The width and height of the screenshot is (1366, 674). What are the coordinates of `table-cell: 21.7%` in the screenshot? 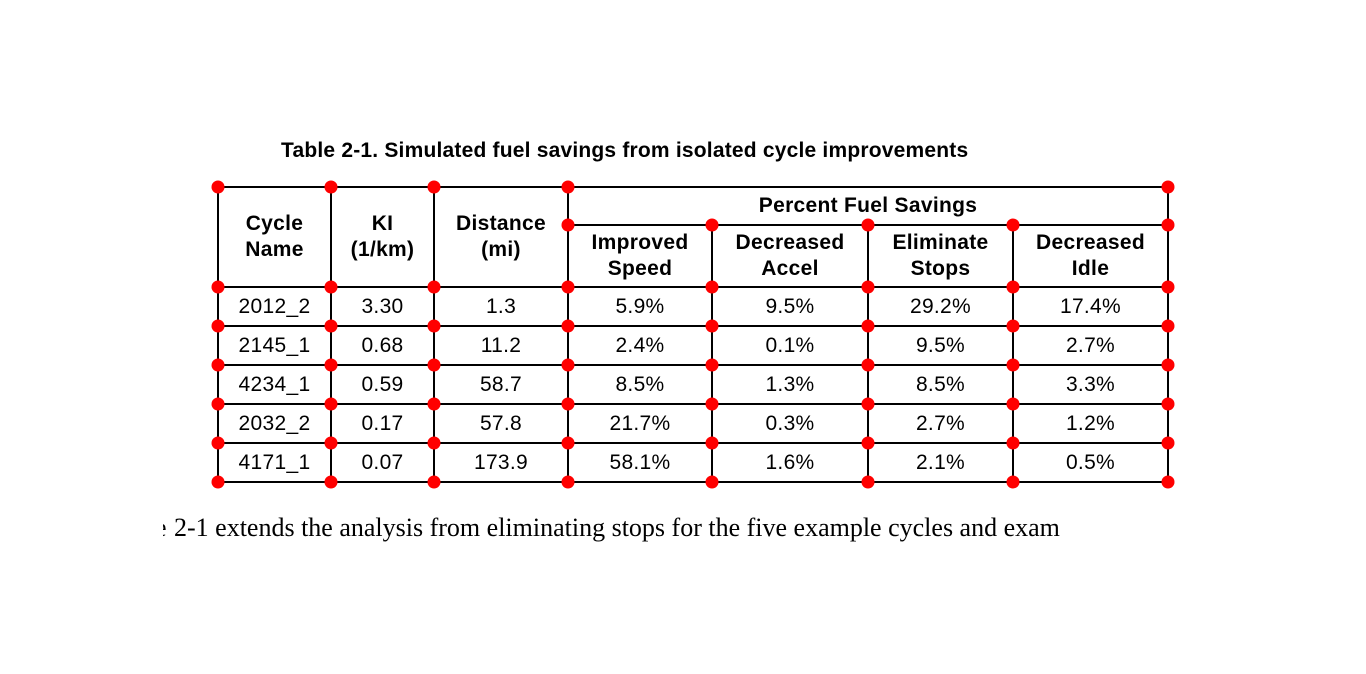 It's located at (640, 423).